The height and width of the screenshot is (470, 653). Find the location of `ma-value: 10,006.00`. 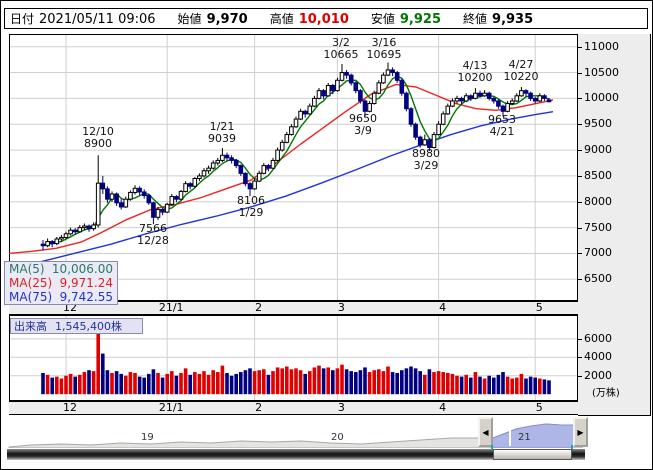

ma-value: 10,006.00 is located at coordinates (82, 269).